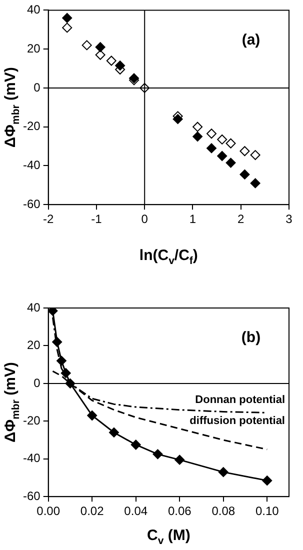 Image resolution: width=303 pixels, height=550 pixels. Describe the element at coordinates (240, 400) in the screenshot. I see `series-label: Donnan potential` at that location.